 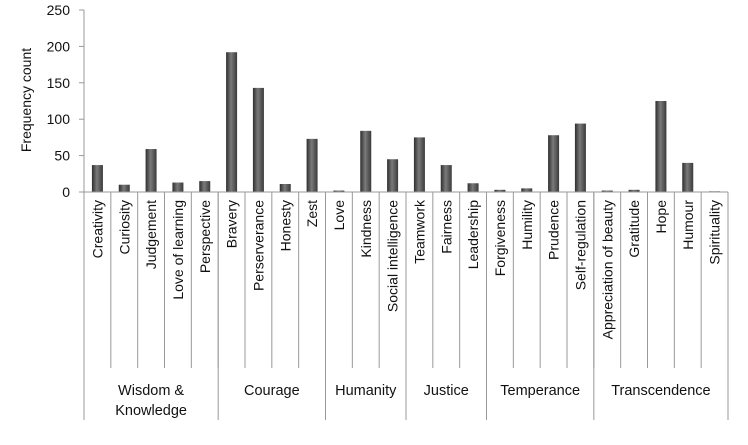 What do you see at coordinates (554, 230) in the screenshot?
I see `category-label: Prudence` at bounding box center [554, 230].